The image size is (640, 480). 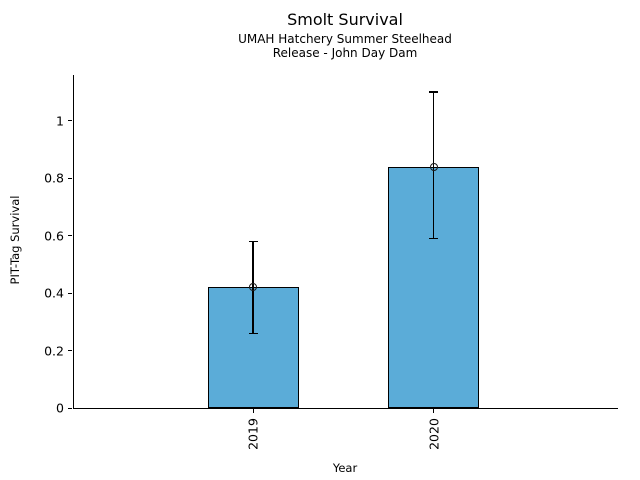 I want to click on chart-subtitle-line2: Release - John Day Dam, so click(x=345, y=53).